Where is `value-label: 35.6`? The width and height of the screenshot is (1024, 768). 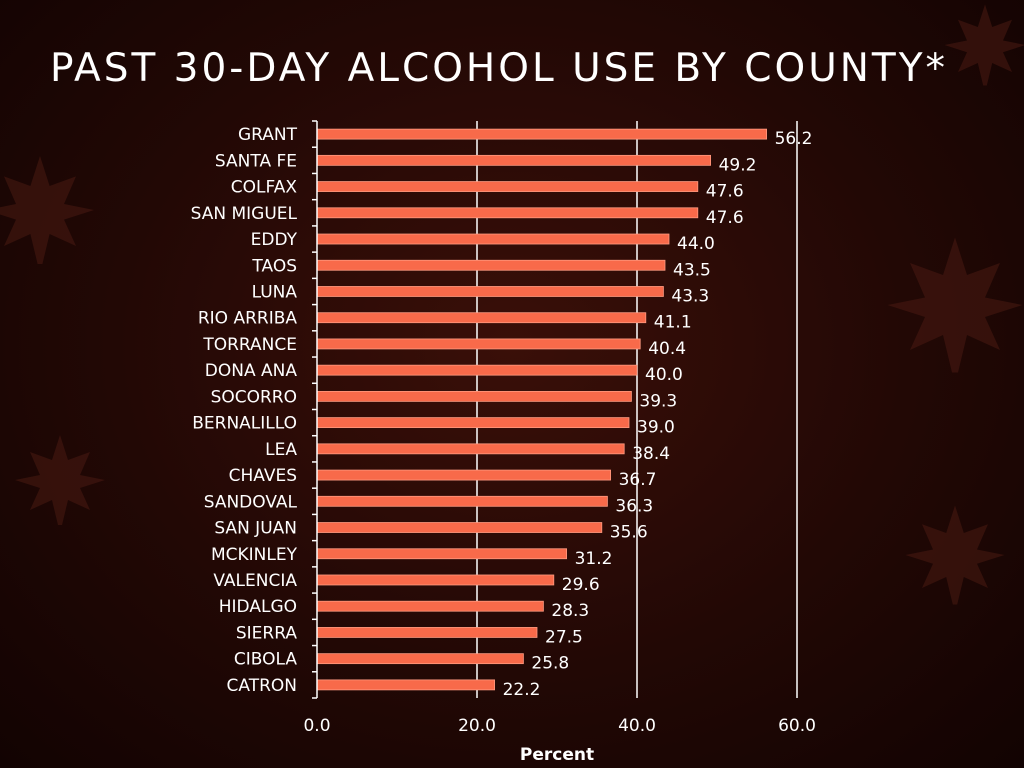 value-label: 35.6 is located at coordinates (629, 533).